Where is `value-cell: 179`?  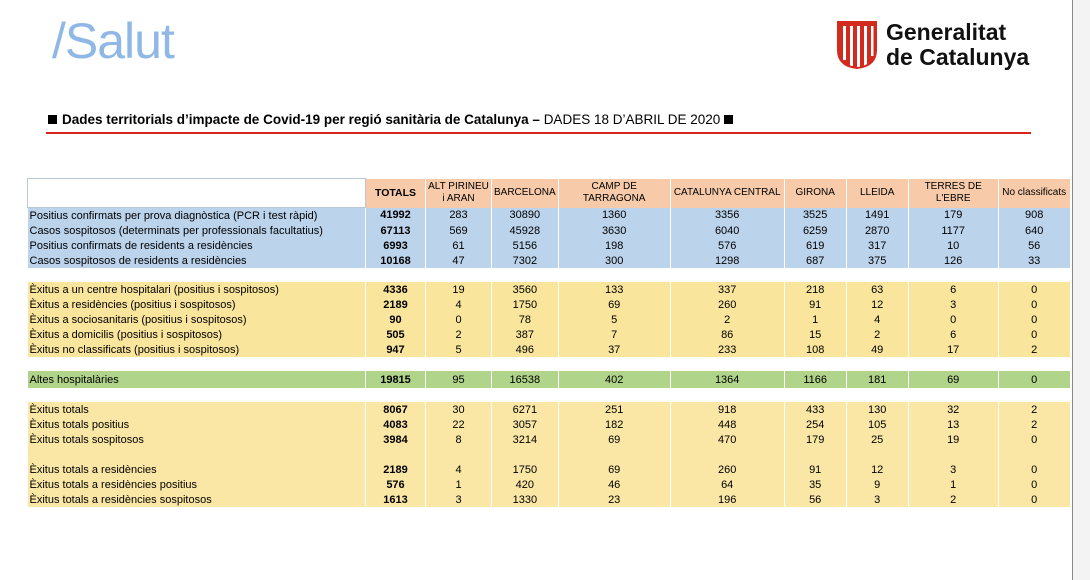
value-cell: 179 is located at coordinates (815, 439).